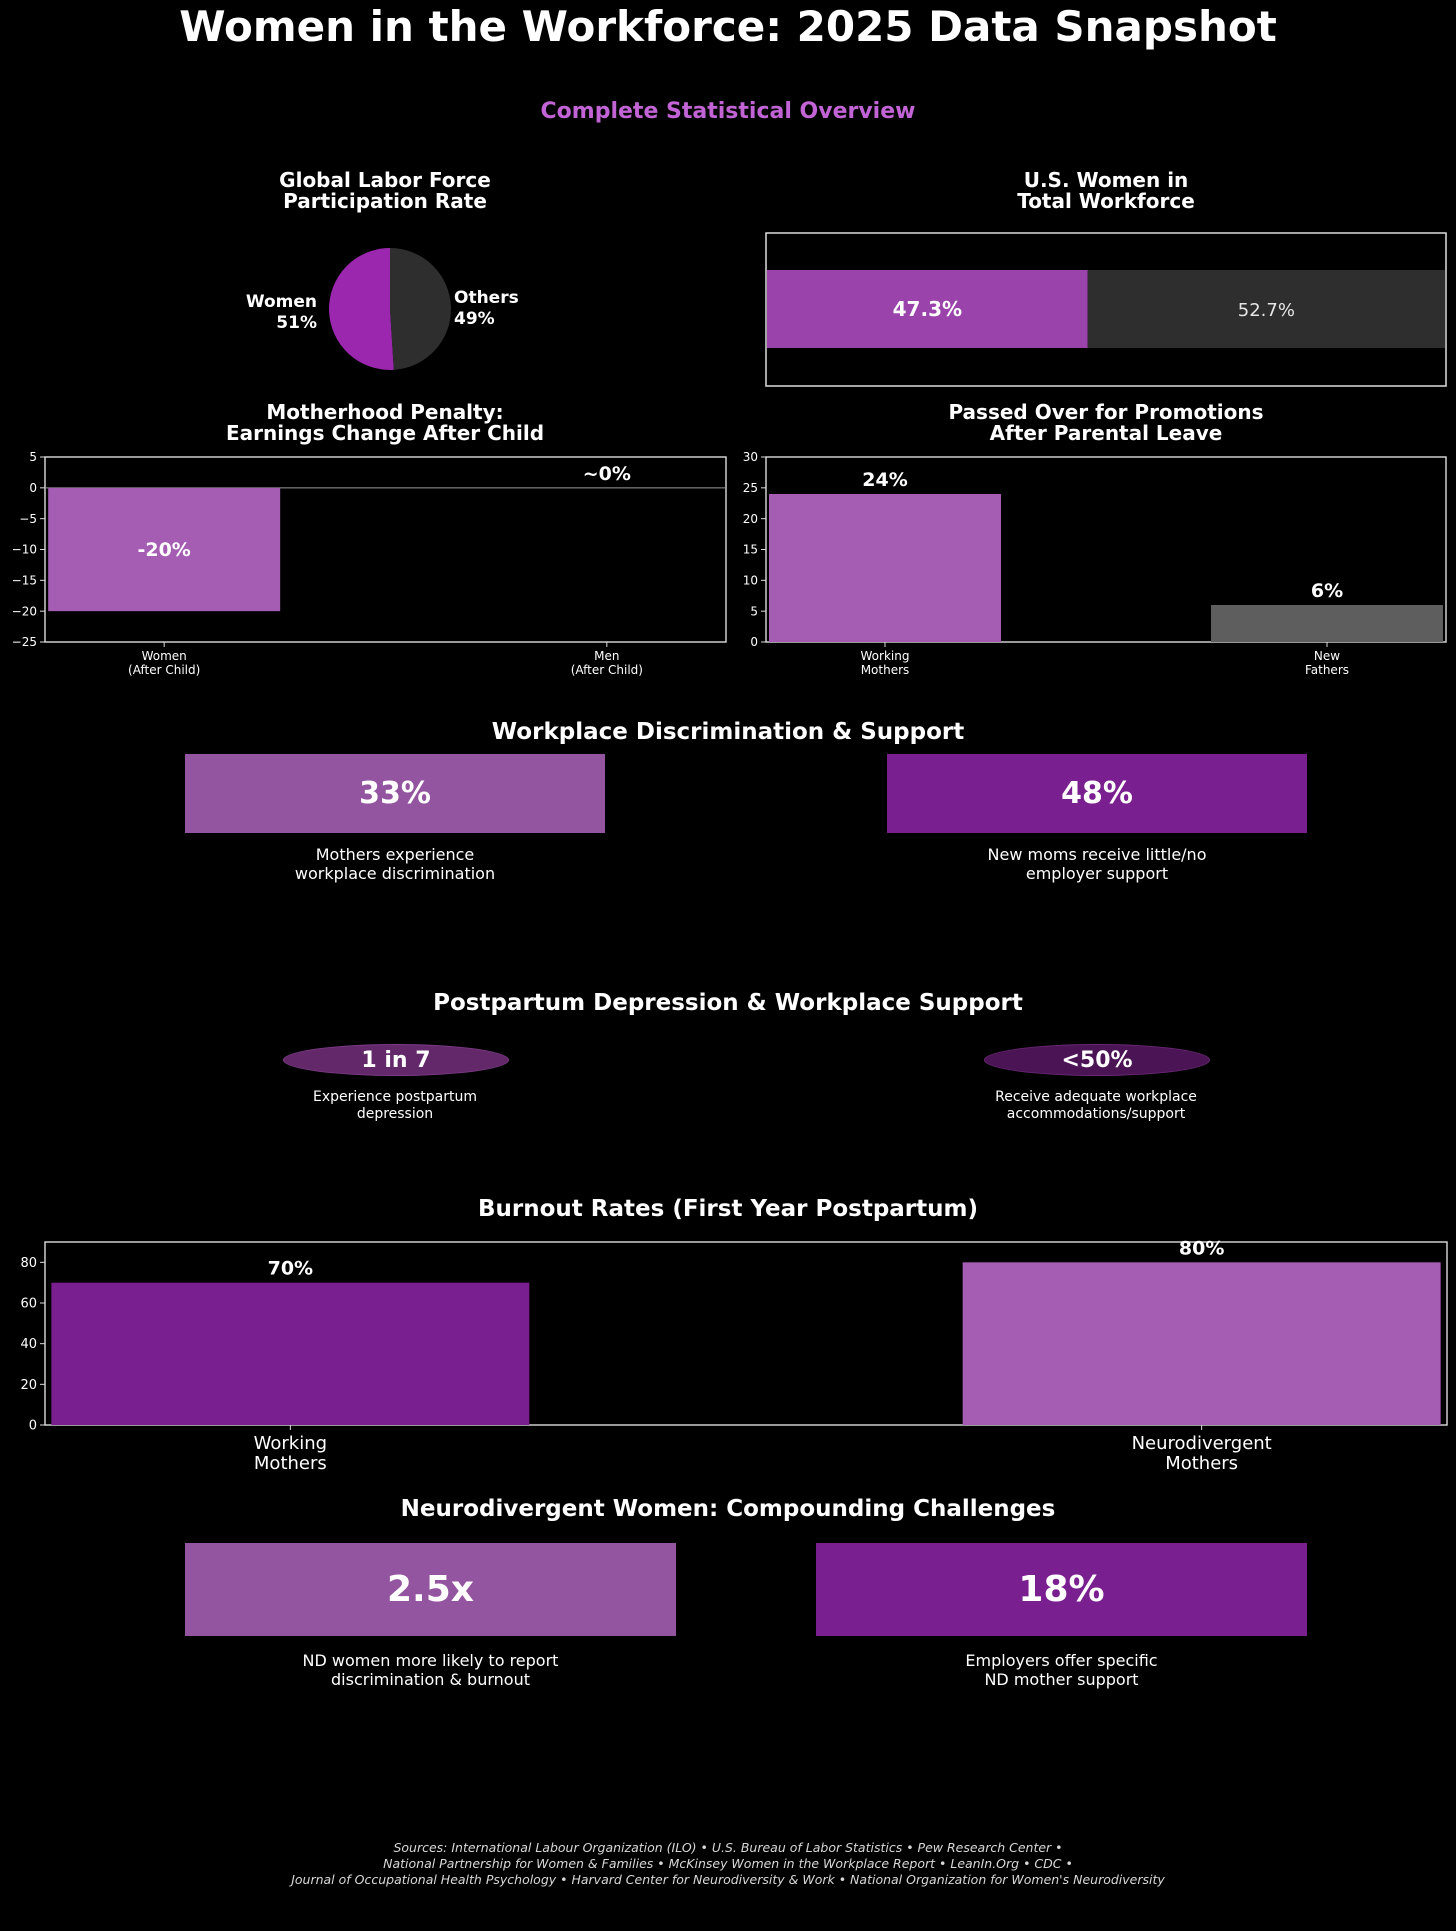 This screenshot has height=1931, width=1456. I want to click on workforce-chart: 47.3% 52.7%, so click(1106, 309).